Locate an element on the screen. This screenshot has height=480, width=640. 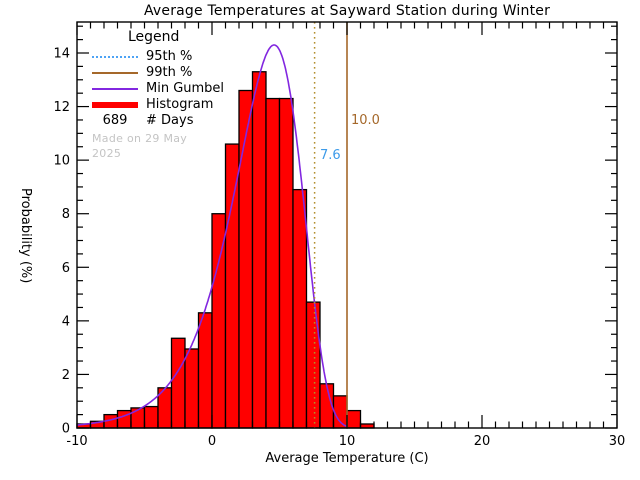
days-count: 689 is located at coordinates (115, 120).